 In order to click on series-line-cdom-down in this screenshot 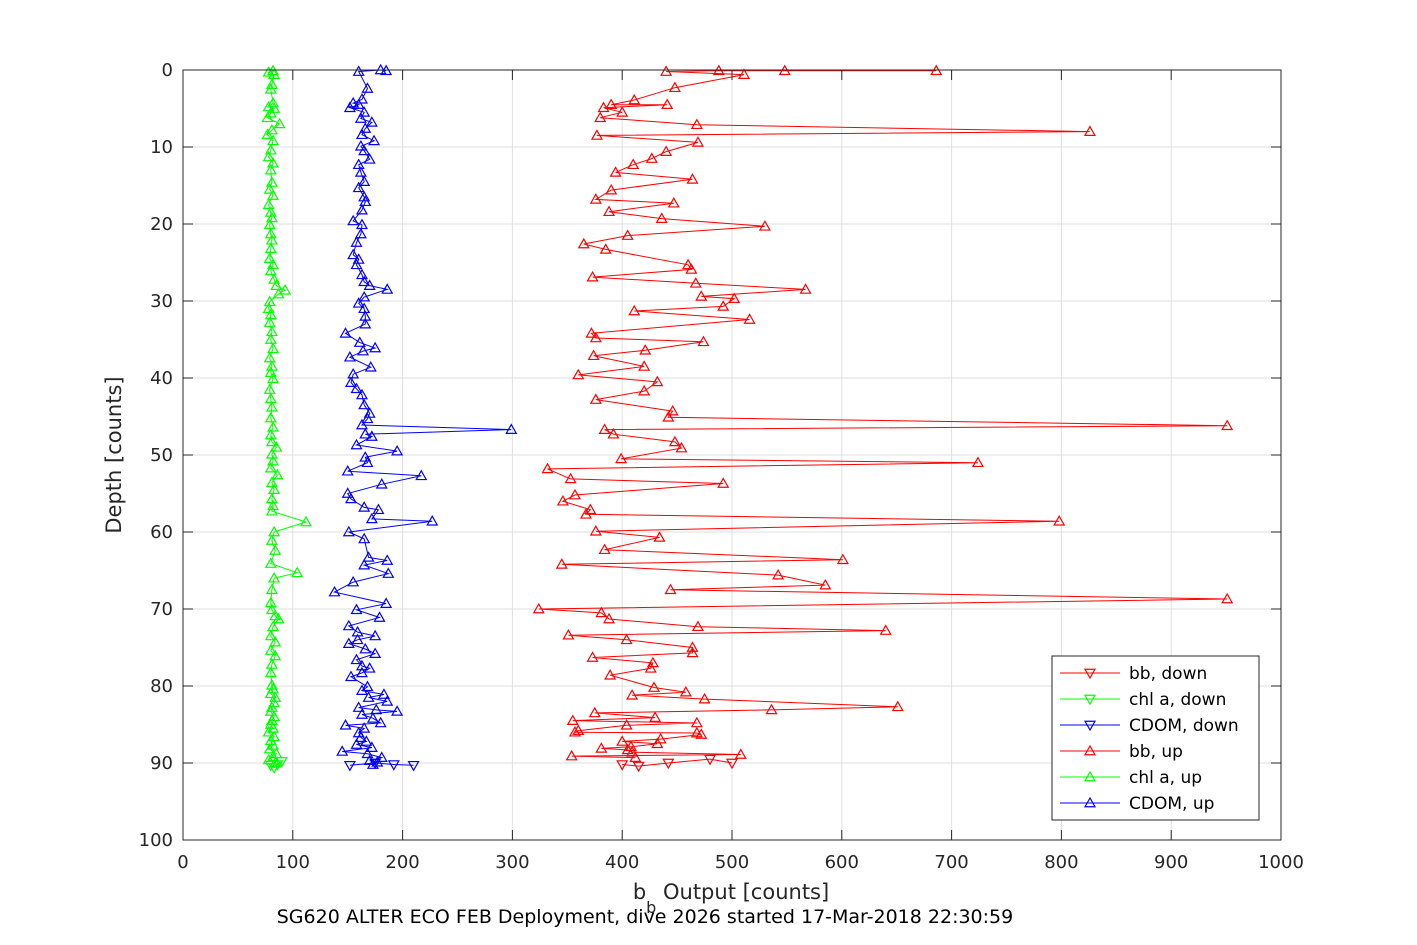, I will do `click(381, 764)`.